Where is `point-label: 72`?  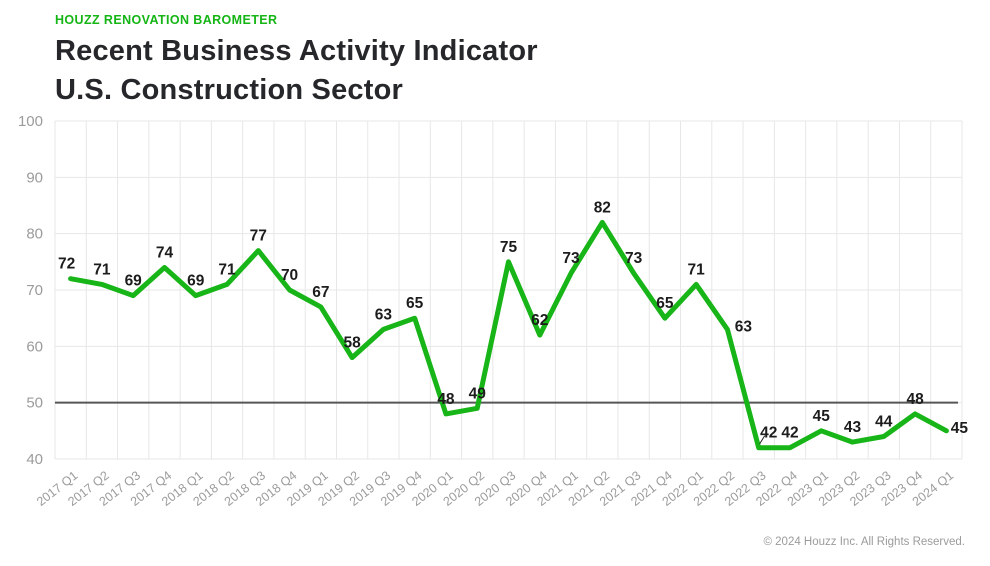
point-label: 72 is located at coordinates (66, 264).